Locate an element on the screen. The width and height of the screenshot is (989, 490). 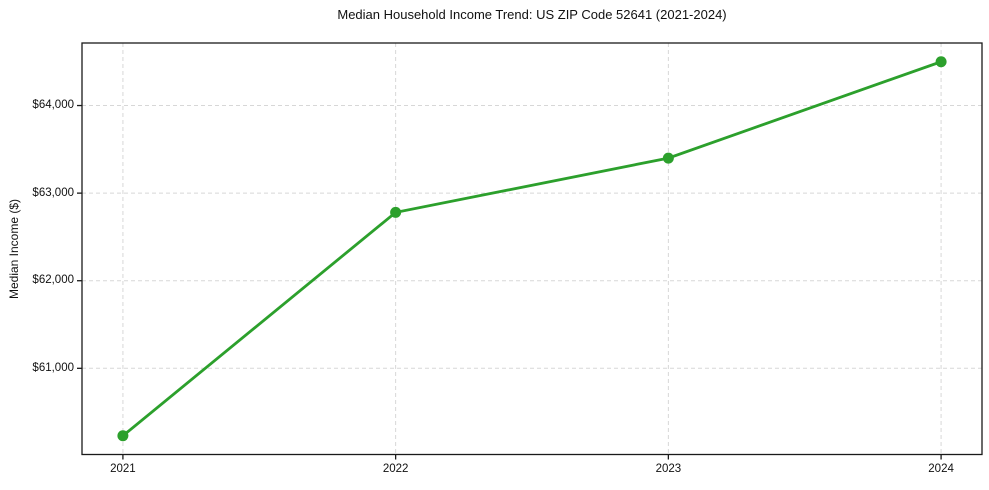
y-tick-label: $63,000 is located at coordinates (53, 192).